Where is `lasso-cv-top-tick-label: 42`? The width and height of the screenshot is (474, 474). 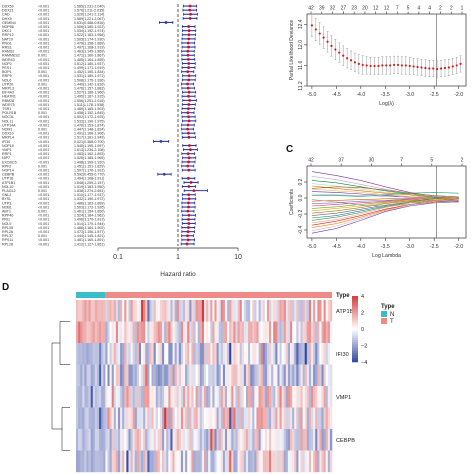 lasso-cv-top-tick-label: 42 is located at coordinates (311, 9).